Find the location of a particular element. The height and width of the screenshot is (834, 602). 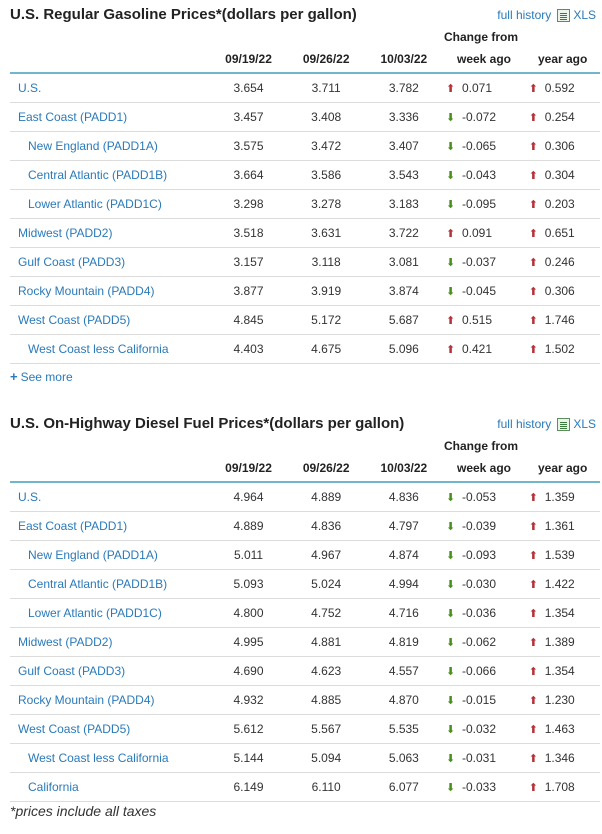

price-cell: 6.077 is located at coordinates (404, 787).